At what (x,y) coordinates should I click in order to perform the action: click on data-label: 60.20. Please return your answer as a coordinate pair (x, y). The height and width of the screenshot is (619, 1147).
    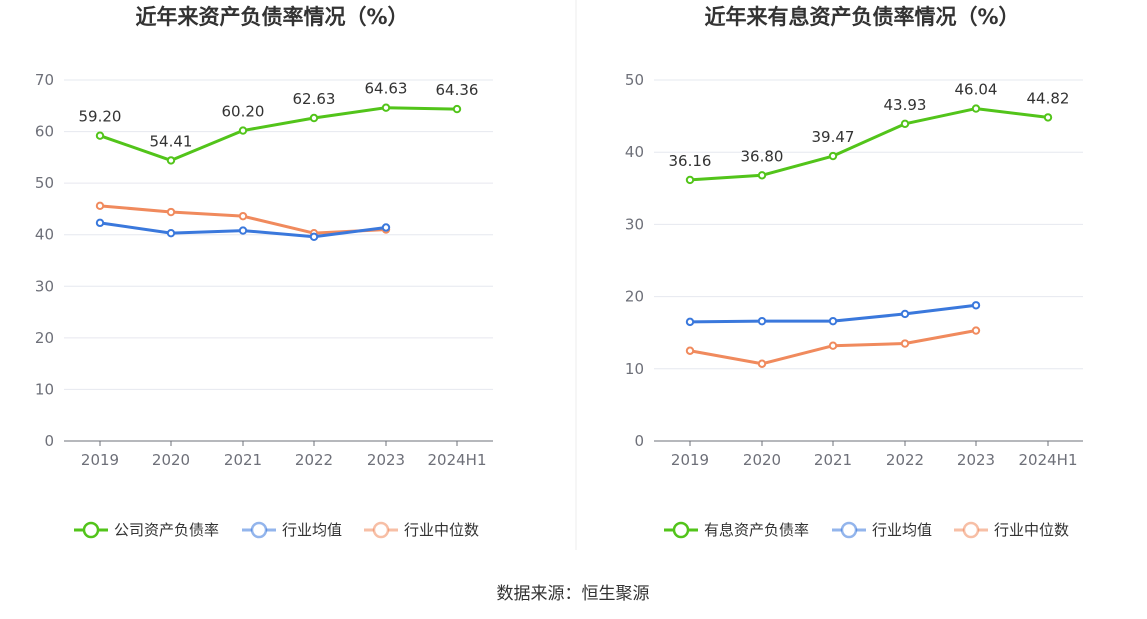
    Looking at the image, I should click on (243, 112).